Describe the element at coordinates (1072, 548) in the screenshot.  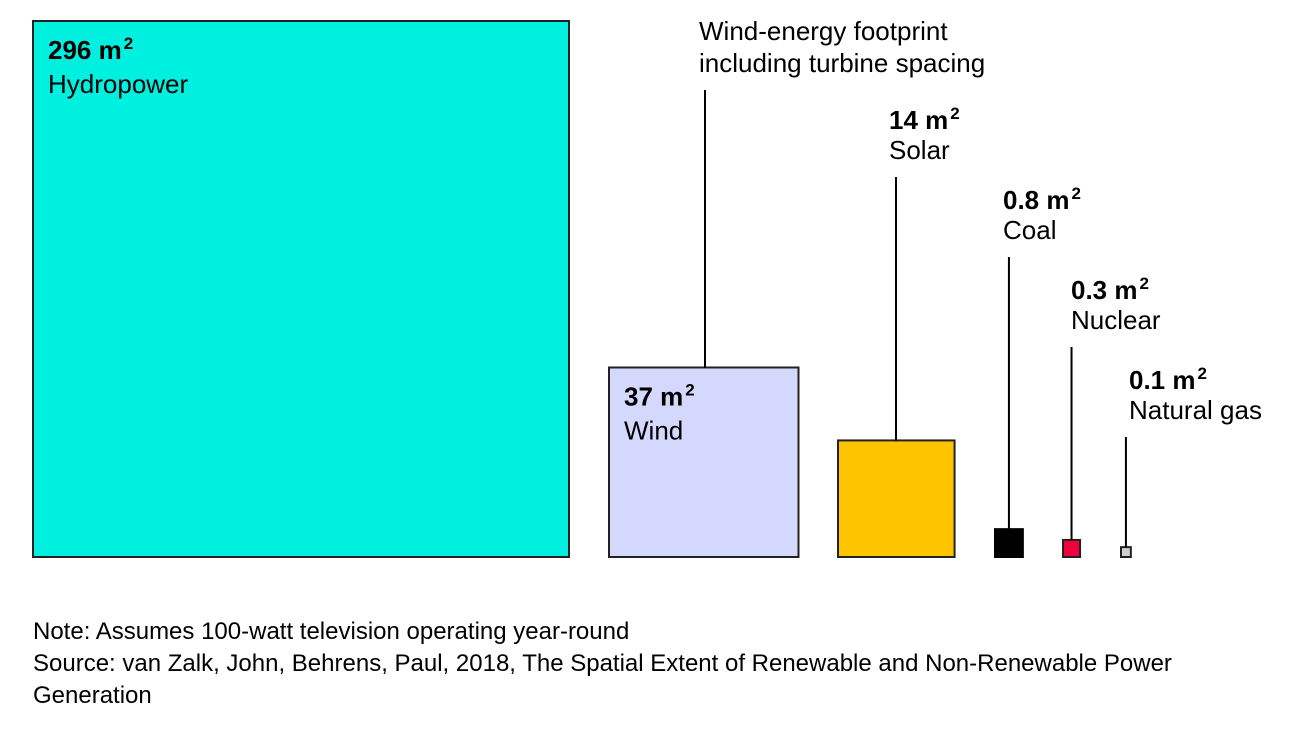
I see `square-nuclear` at that location.